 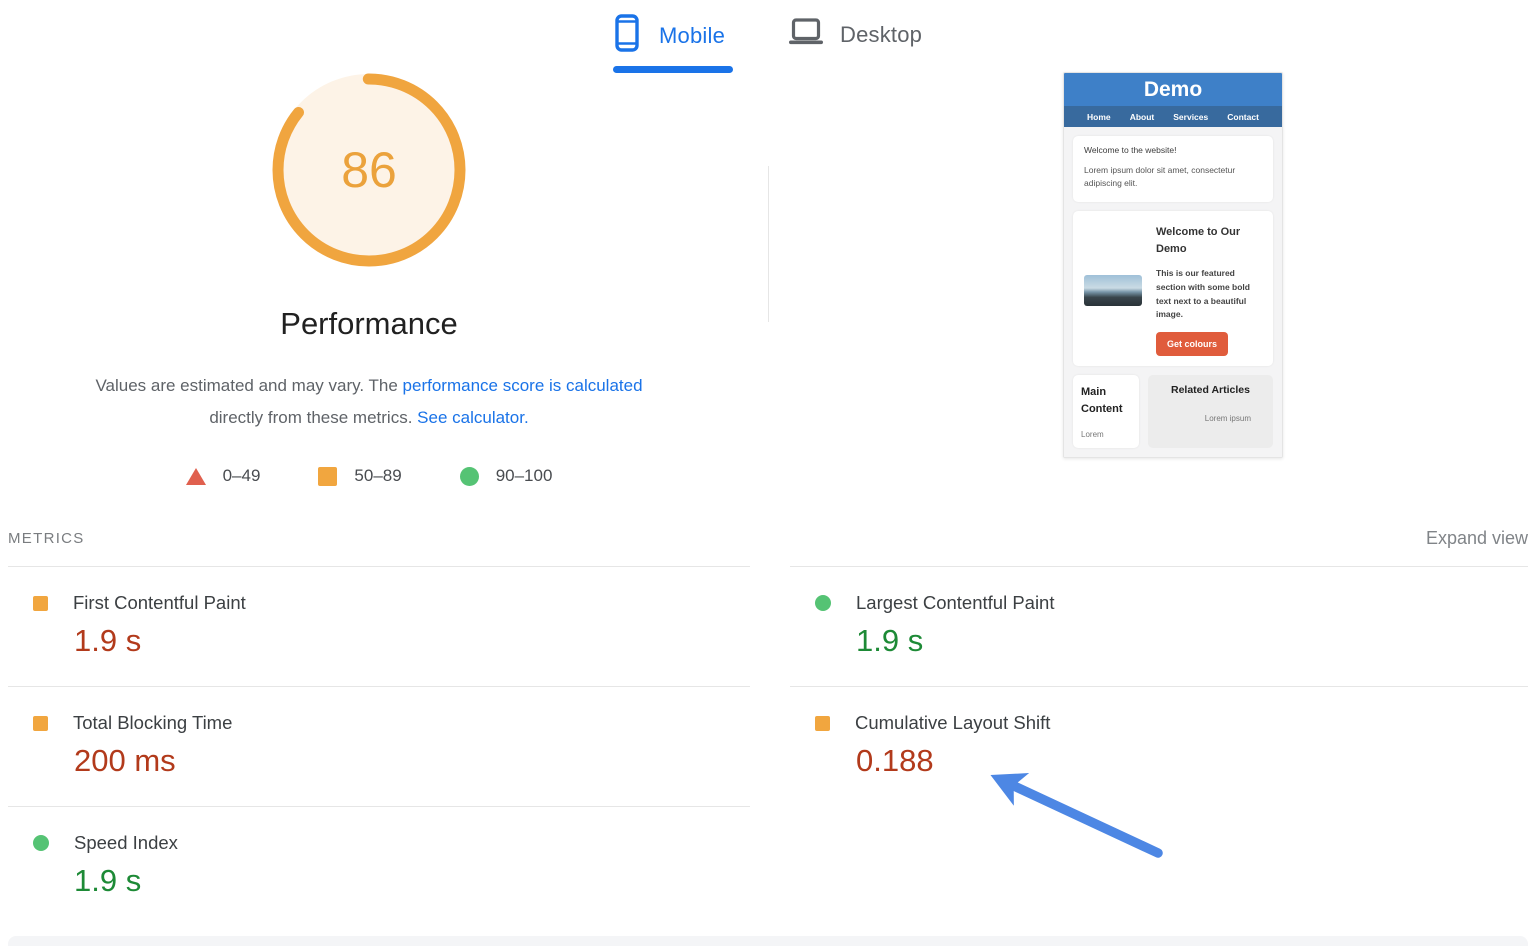 What do you see at coordinates (241, 475) in the screenshot?
I see `legend-fail-range: 0–49` at bounding box center [241, 475].